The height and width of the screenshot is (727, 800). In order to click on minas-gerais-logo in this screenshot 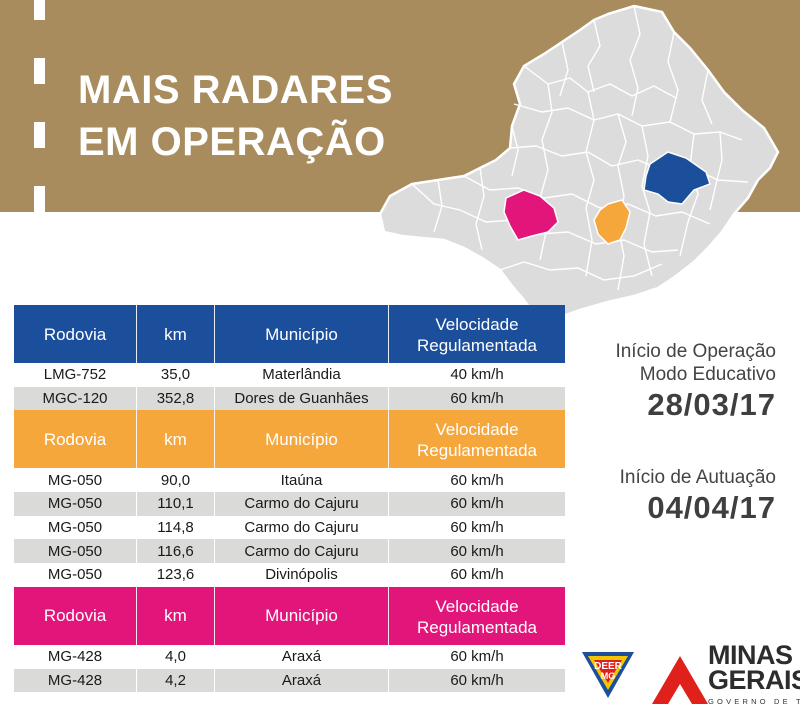, I will do `click(680, 680)`.